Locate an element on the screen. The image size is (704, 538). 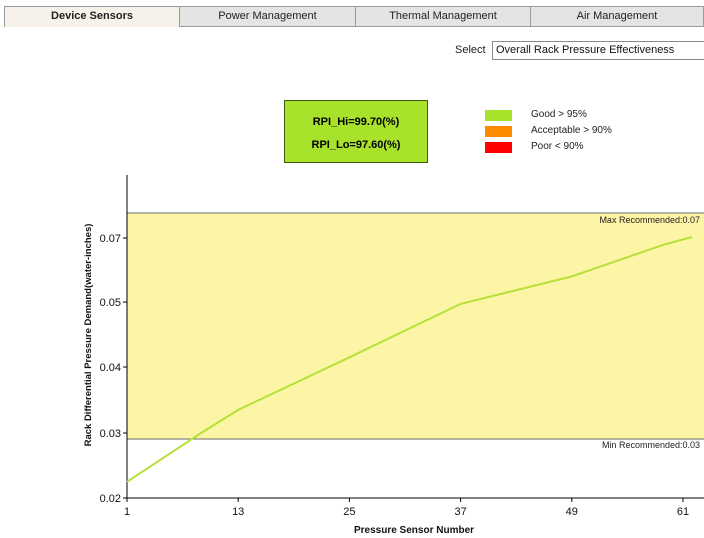
max-recommended-label: Max Recommended:0.07 is located at coordinates (649, 220).